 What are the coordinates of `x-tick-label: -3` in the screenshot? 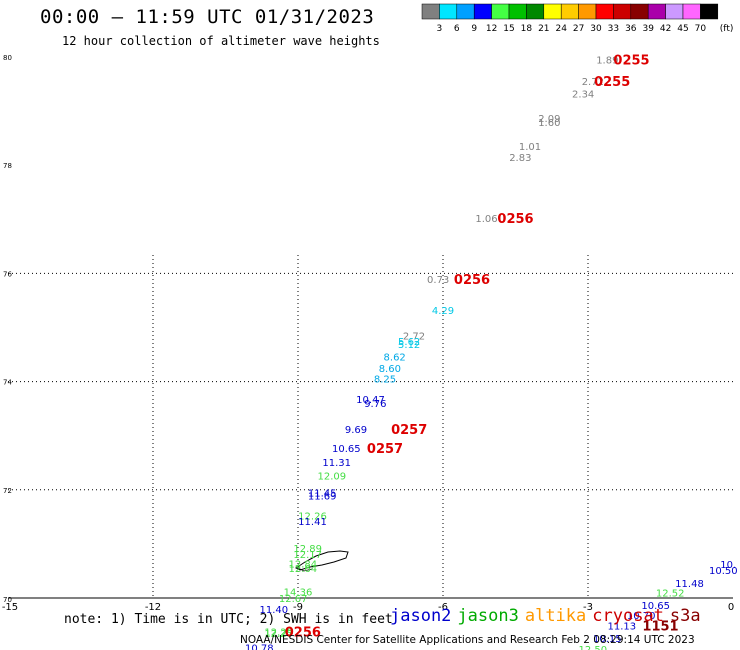 It's located at (588, 607).